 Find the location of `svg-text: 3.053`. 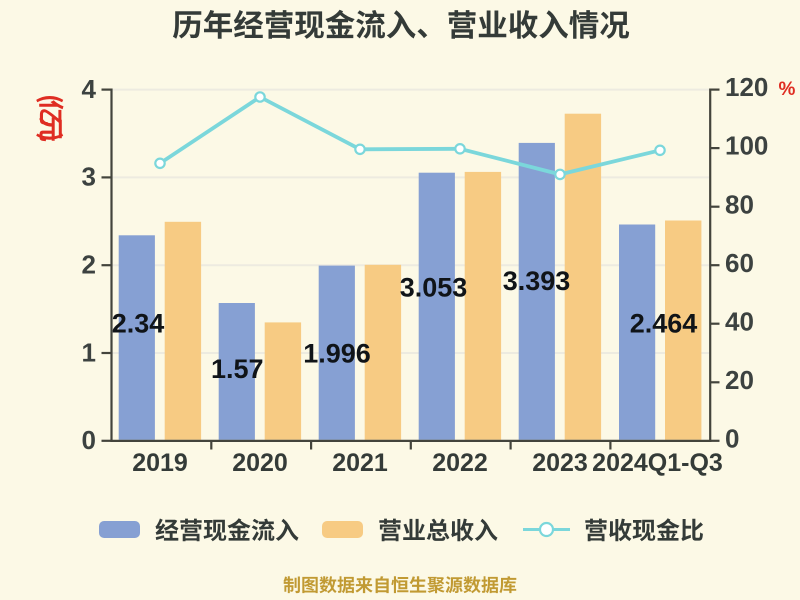

svg-text: 3.053 is located at coordinates (434, 288).